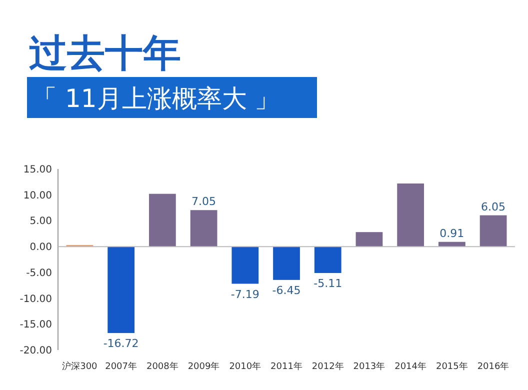 Image resolution: width=528 pixels, height=390 pixels. I want to click on x-tick-label: 2010年, so click(245, 366).